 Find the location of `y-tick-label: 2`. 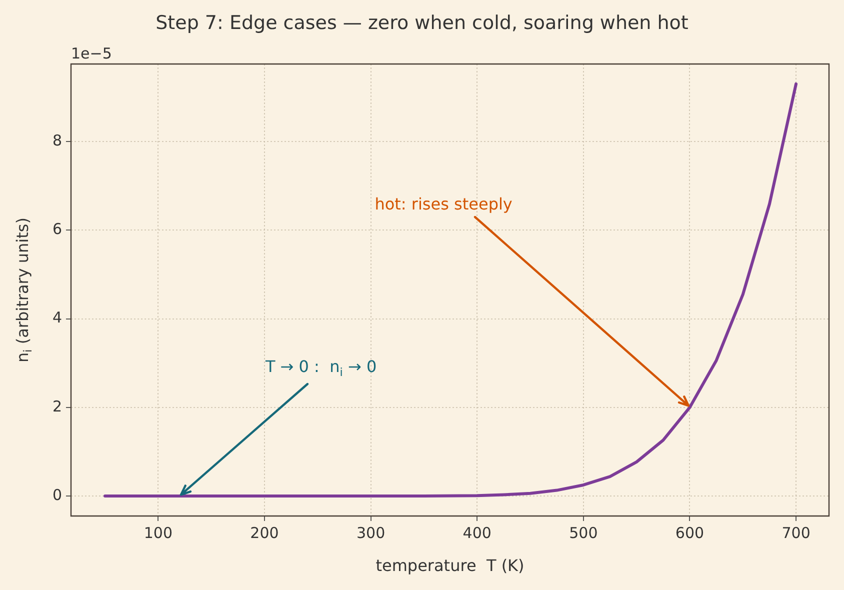

y-tick-label: 2 is located at coordinates (57, 406).